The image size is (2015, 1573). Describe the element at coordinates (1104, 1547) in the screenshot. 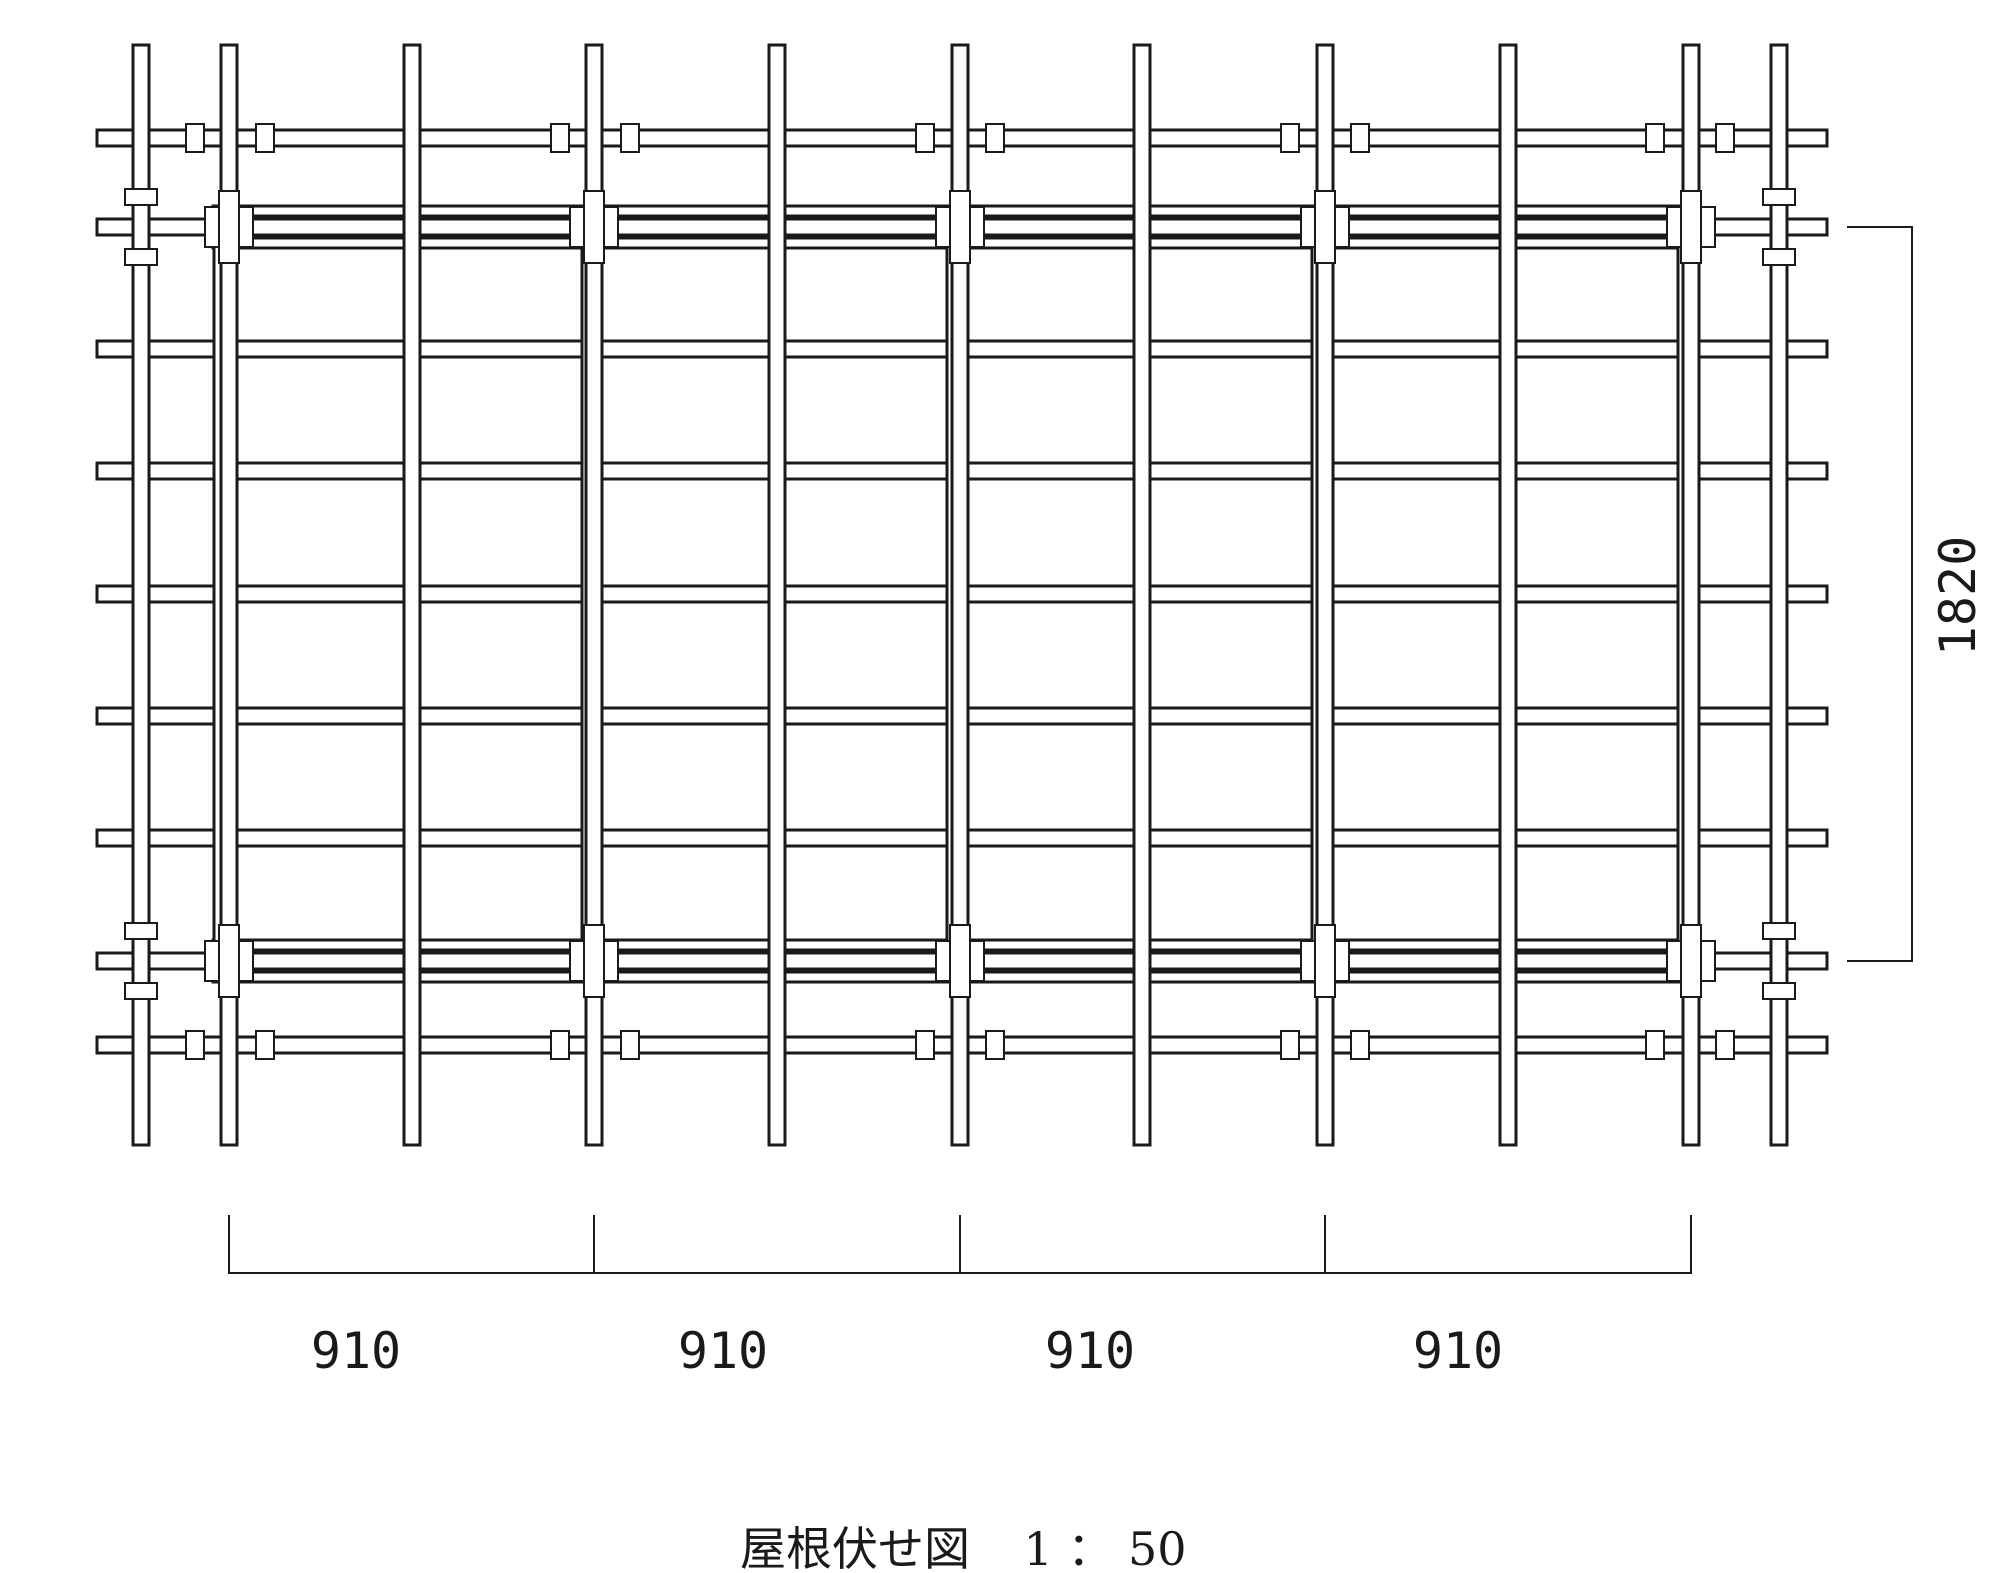

I see `drawing-scale: 1 ： 50` at that location.